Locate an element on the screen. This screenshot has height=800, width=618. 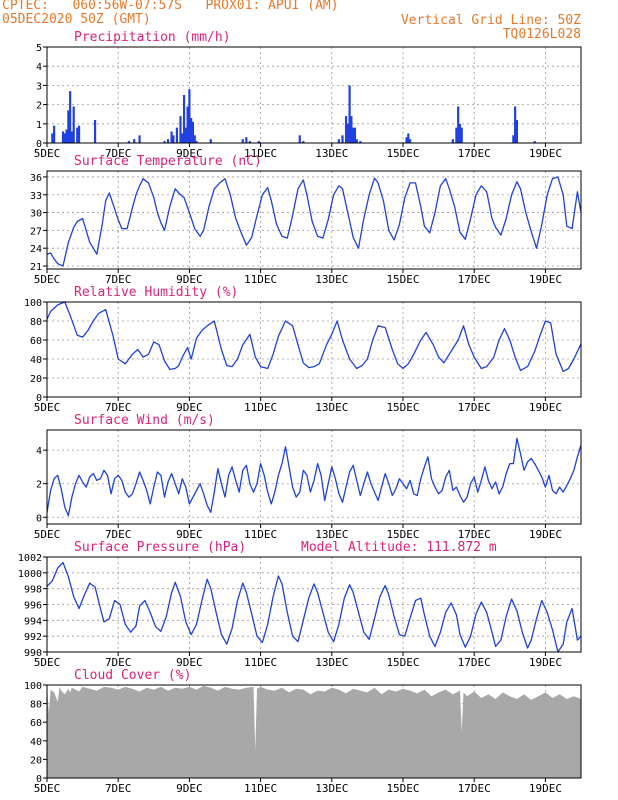
wind-title: Surface Wind (m/s) is located at coordinates (144, 420).